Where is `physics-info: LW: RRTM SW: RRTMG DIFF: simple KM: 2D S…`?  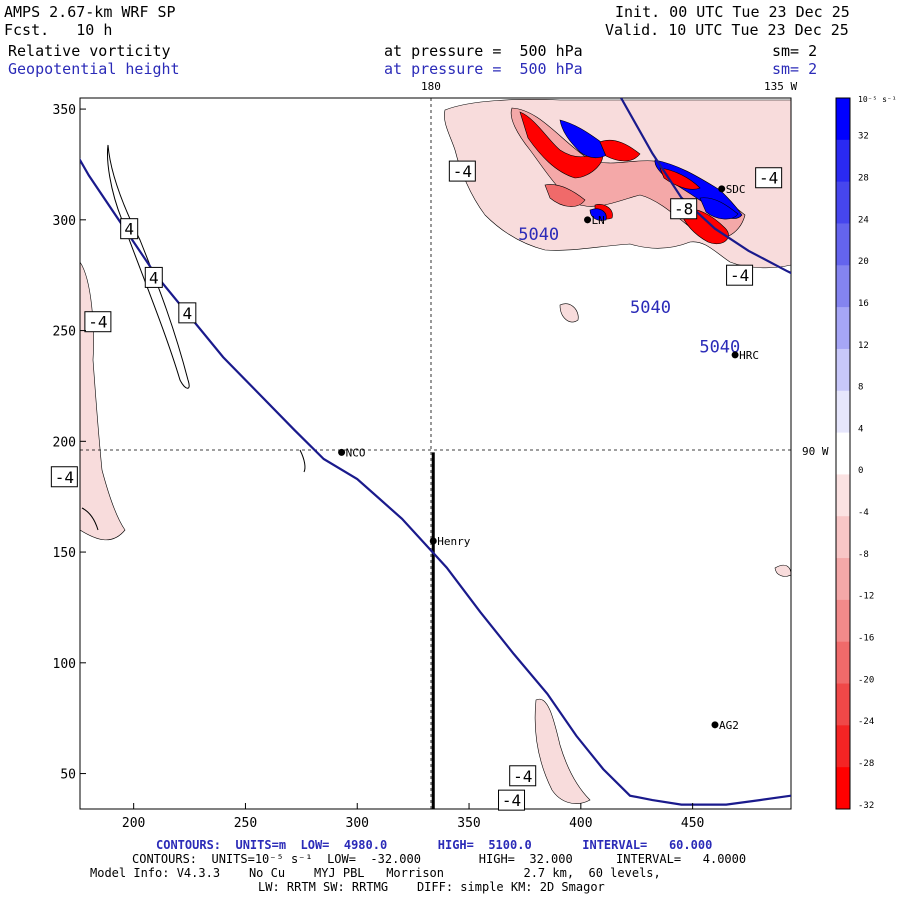 physics-info: LW: RRTM SW: RRTMG DIFF: simple KM: 2D S… is located at coordinates (431, 887).